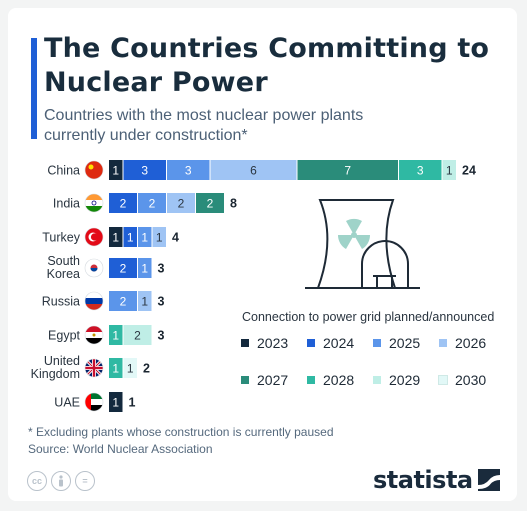  I want to click on country-label: Russia, so click(61, 302).